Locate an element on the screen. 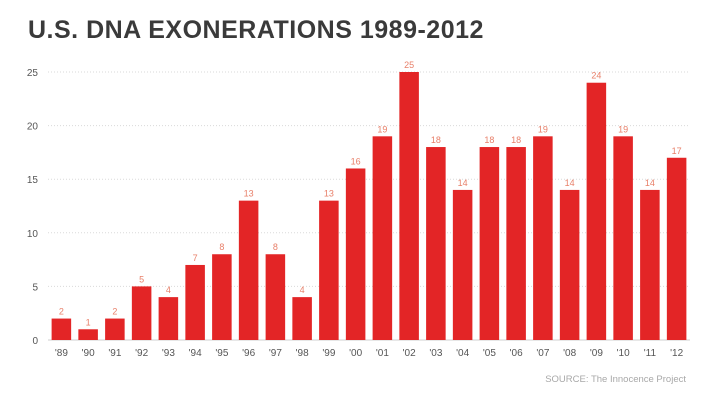  y-tick-label: 20 is located at coordinates (33, 127).